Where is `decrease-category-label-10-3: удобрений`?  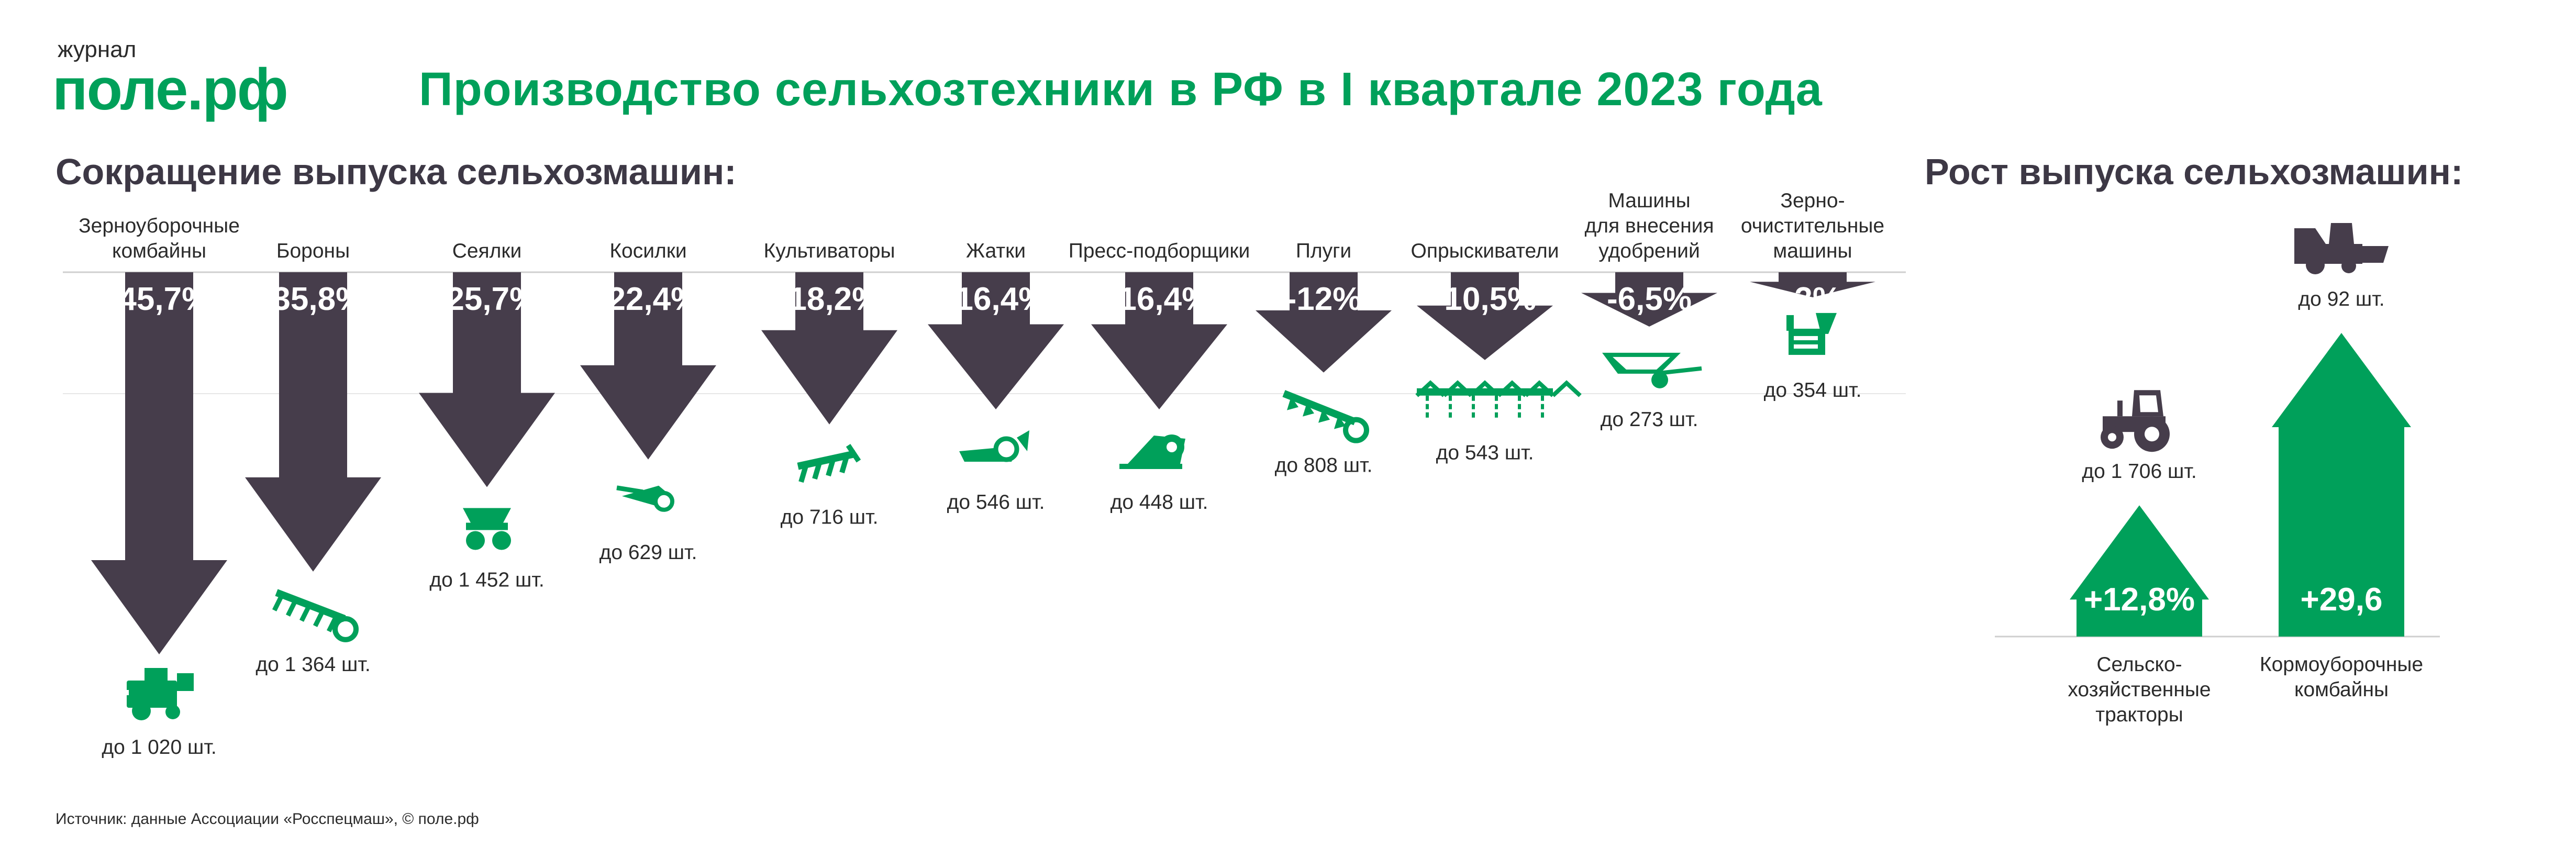 decrease-category-label-10-3: удобрений is located at coordinates (1649, 251).